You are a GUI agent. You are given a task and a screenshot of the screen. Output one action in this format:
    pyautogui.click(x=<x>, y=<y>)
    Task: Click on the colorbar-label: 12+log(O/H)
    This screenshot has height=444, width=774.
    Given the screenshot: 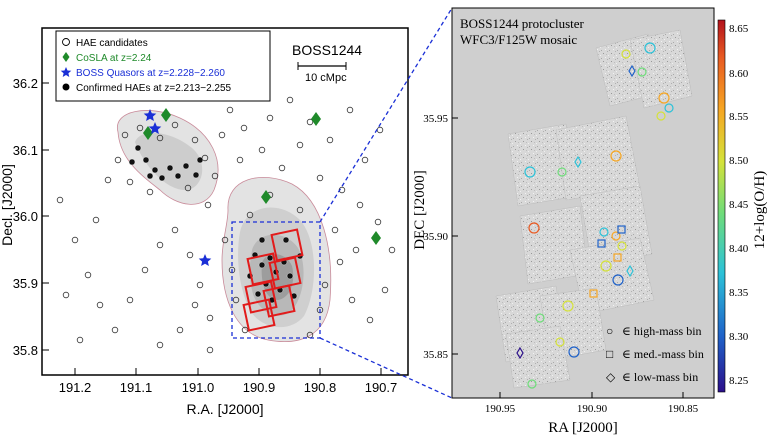 What is the action you would take?
    pyautogui.click(x=760, y=210)
    